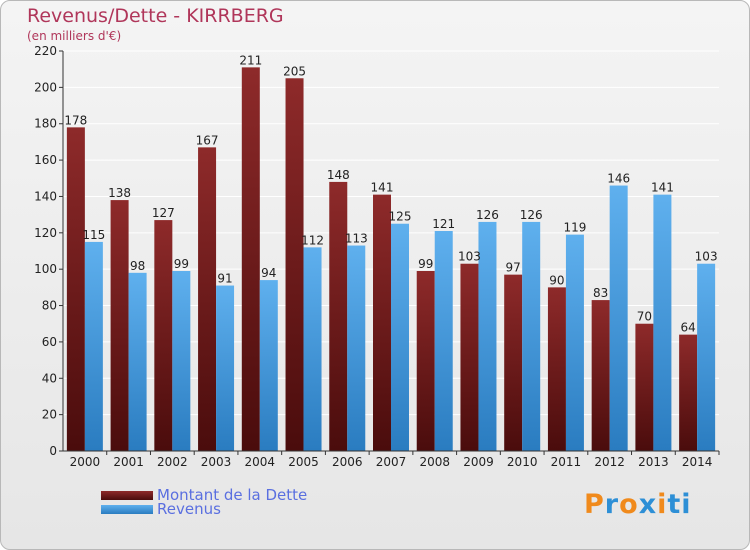 The height and width of the screenshot is (550, 750). Describe the element at coordinates (74, 36) in the screenshot. I see `chart-subtitle: (en milliers d'€)` at that location.